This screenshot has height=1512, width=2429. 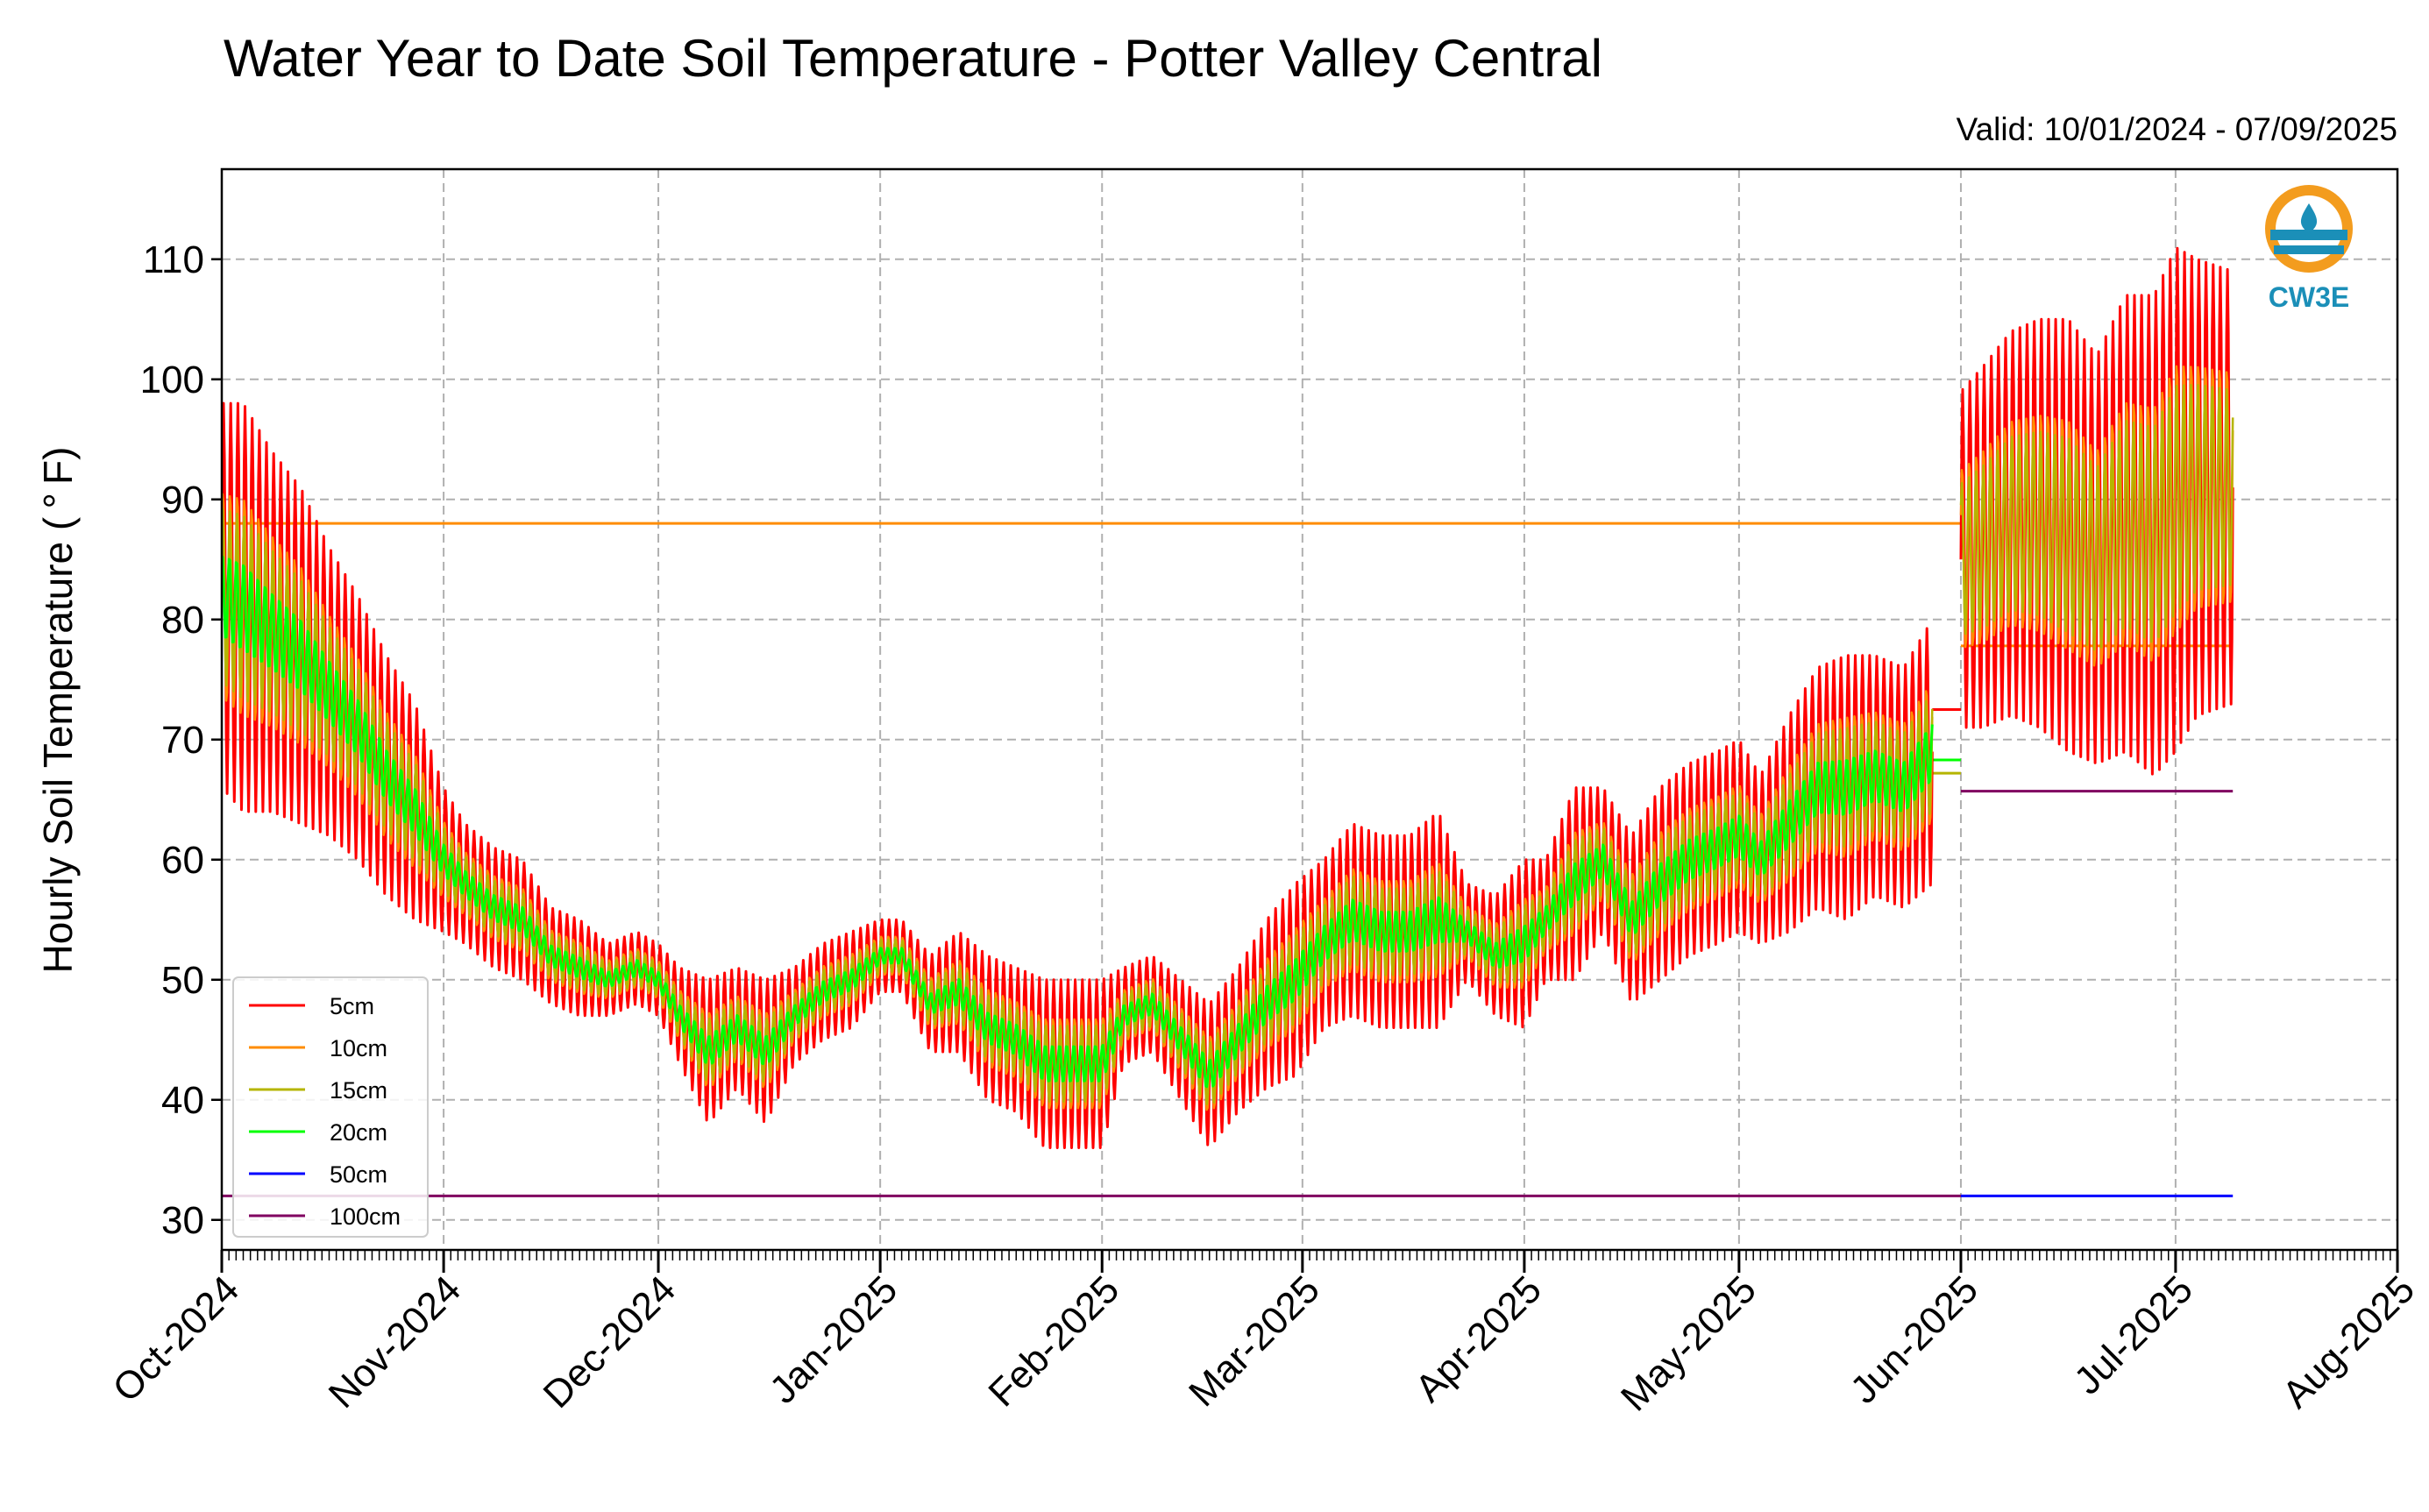 I want to click on x-tick-label: Apr-2025, so click(x=1479, y=1338).